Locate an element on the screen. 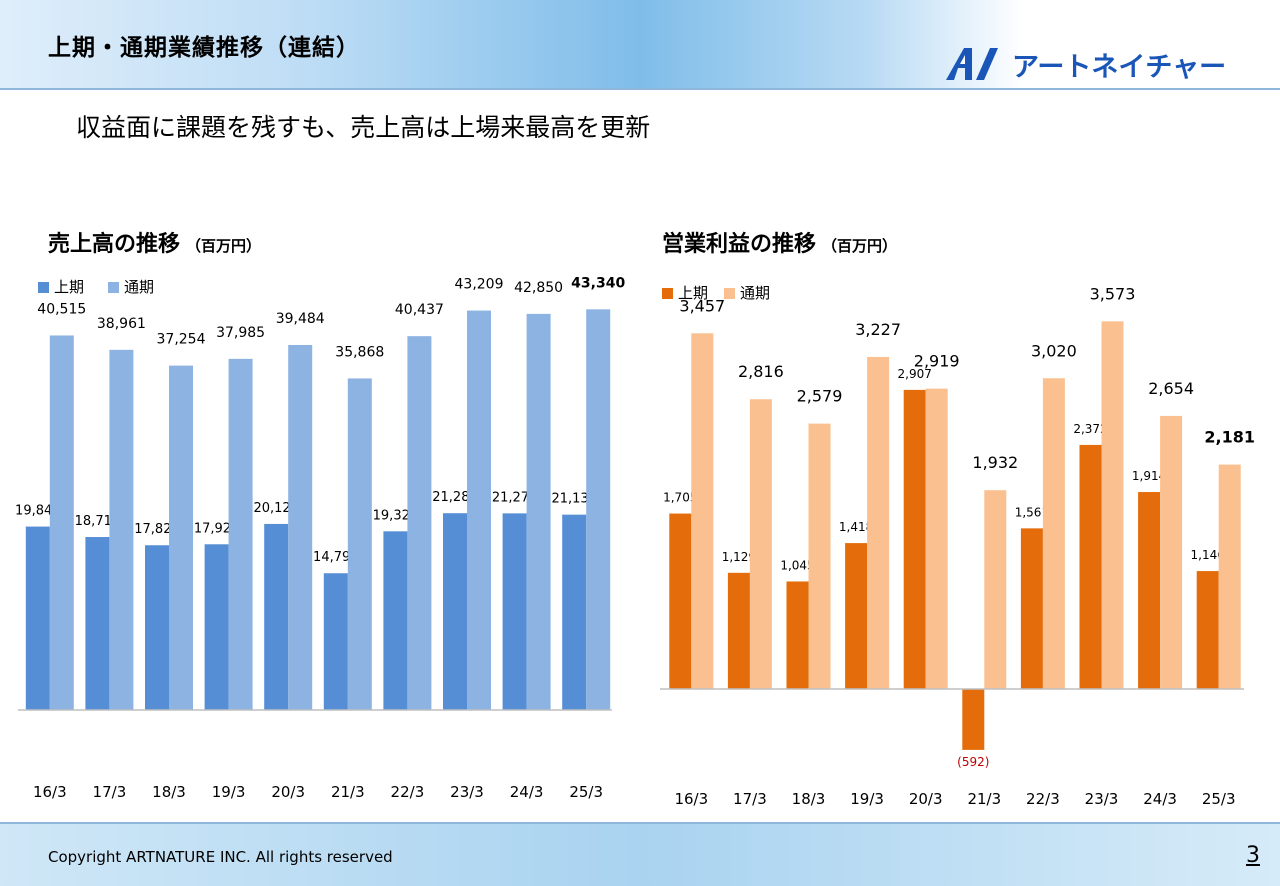 The height and width of the screenshot is (886, 1280). first-half-label-25-3: 21,131 is located at coordinates (574, 499).